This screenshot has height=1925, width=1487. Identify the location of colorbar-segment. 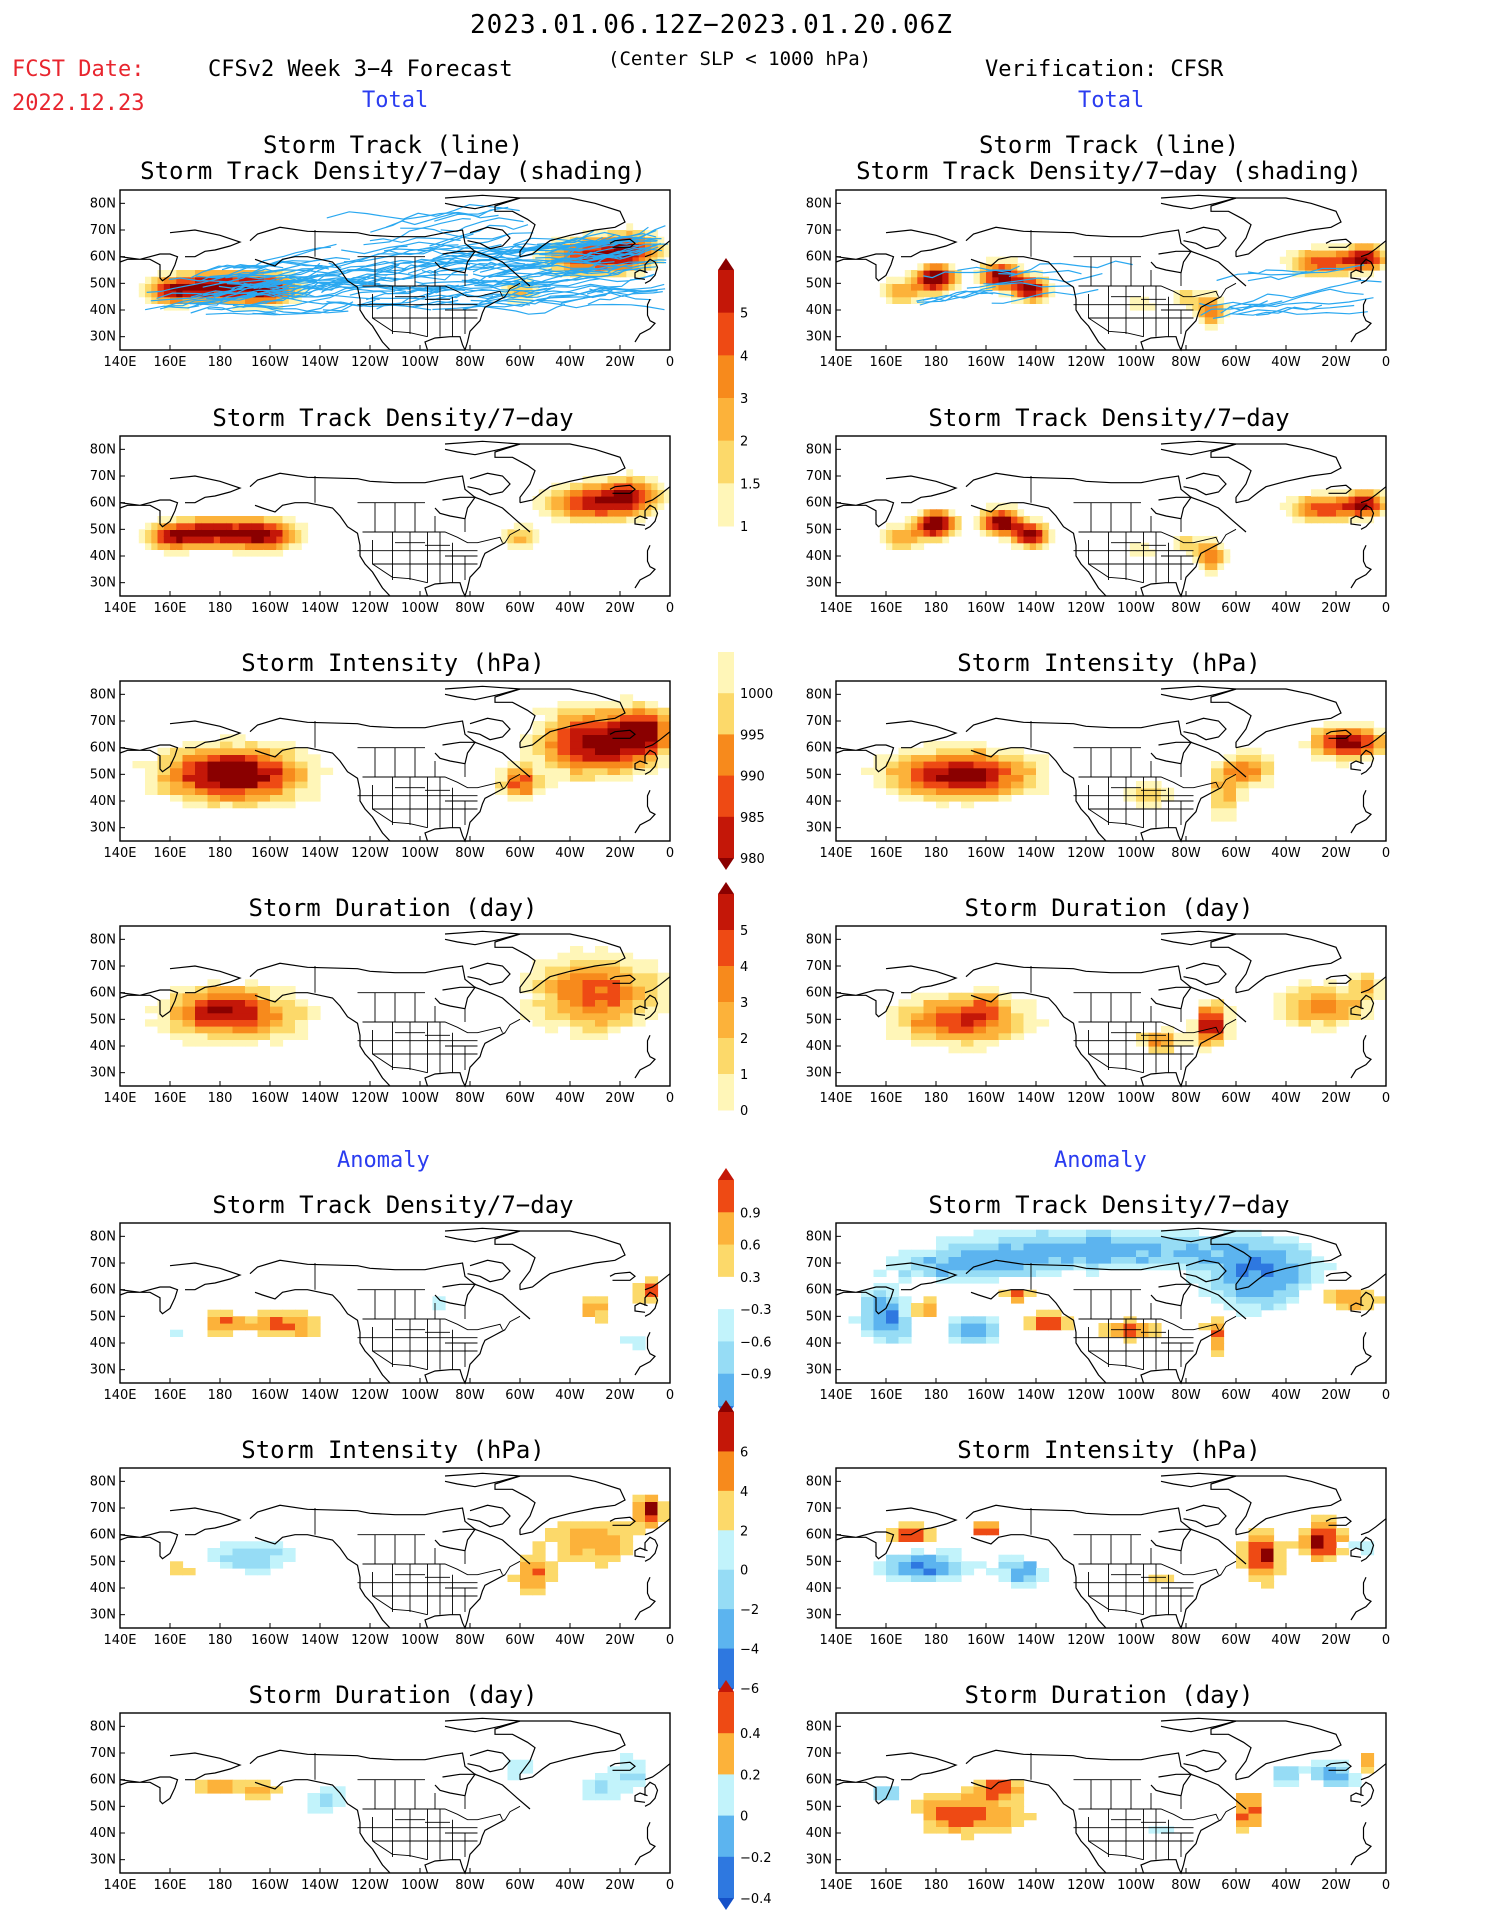
(726, 837).